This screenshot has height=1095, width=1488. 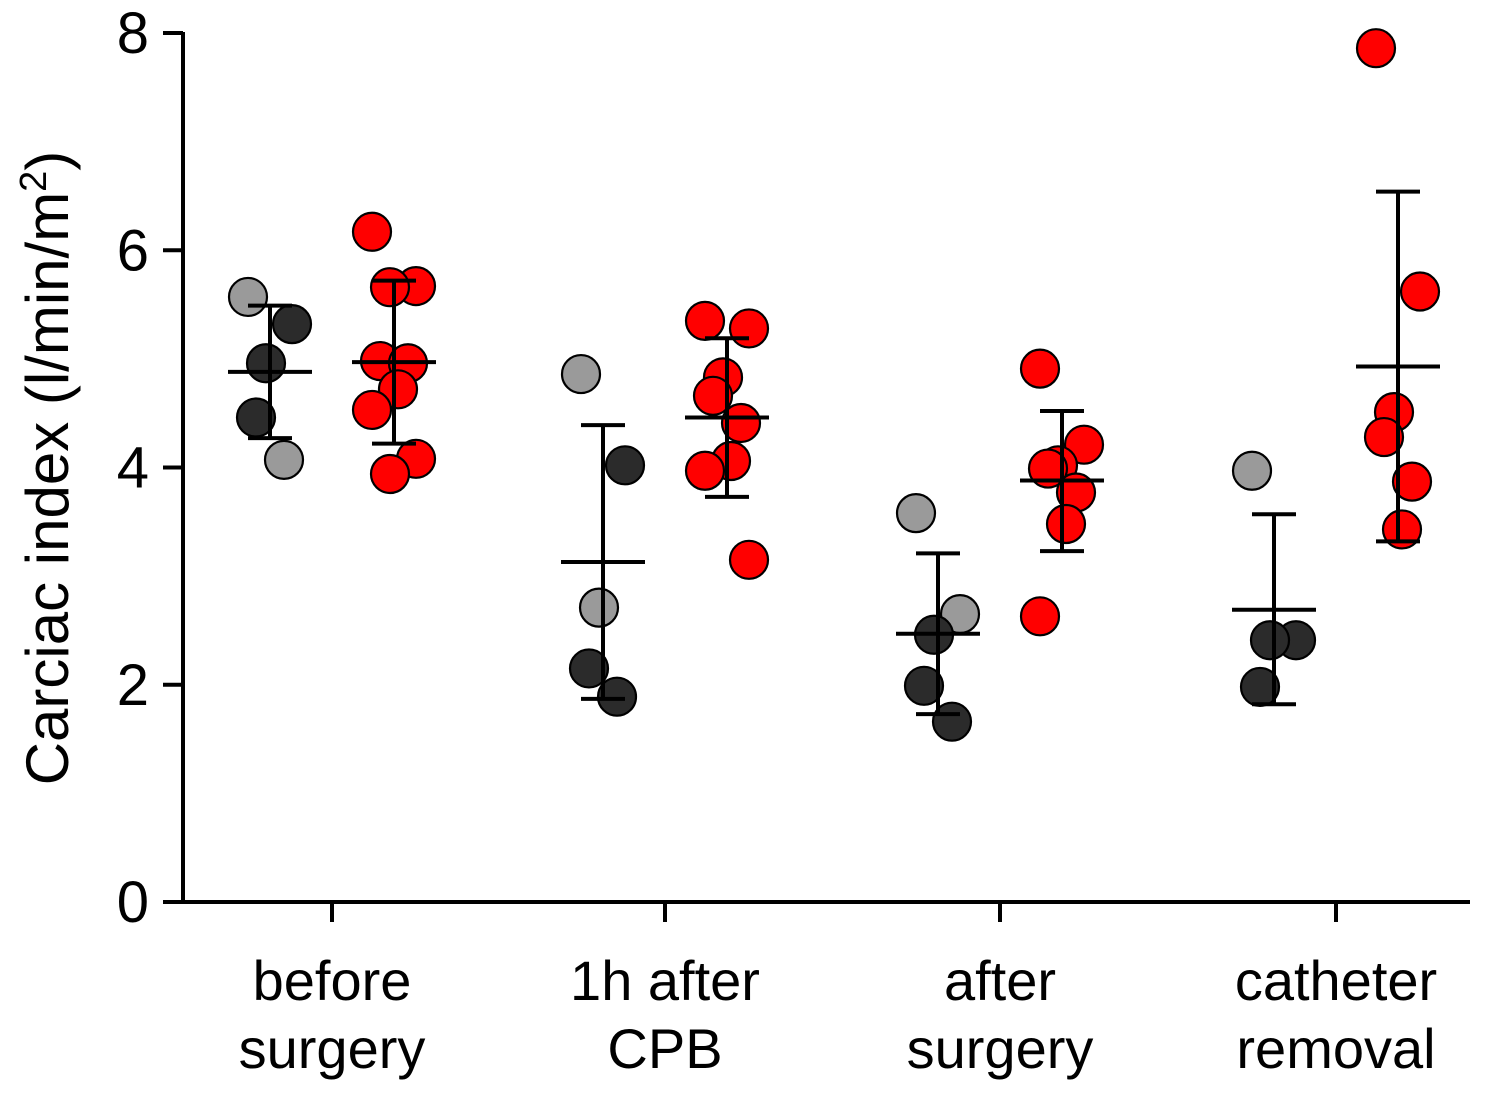 What do you see at coordinates (332, 1014) in the screenshot?
I see `x-tick-label: before surgery` at bounding box center [332, 1014].